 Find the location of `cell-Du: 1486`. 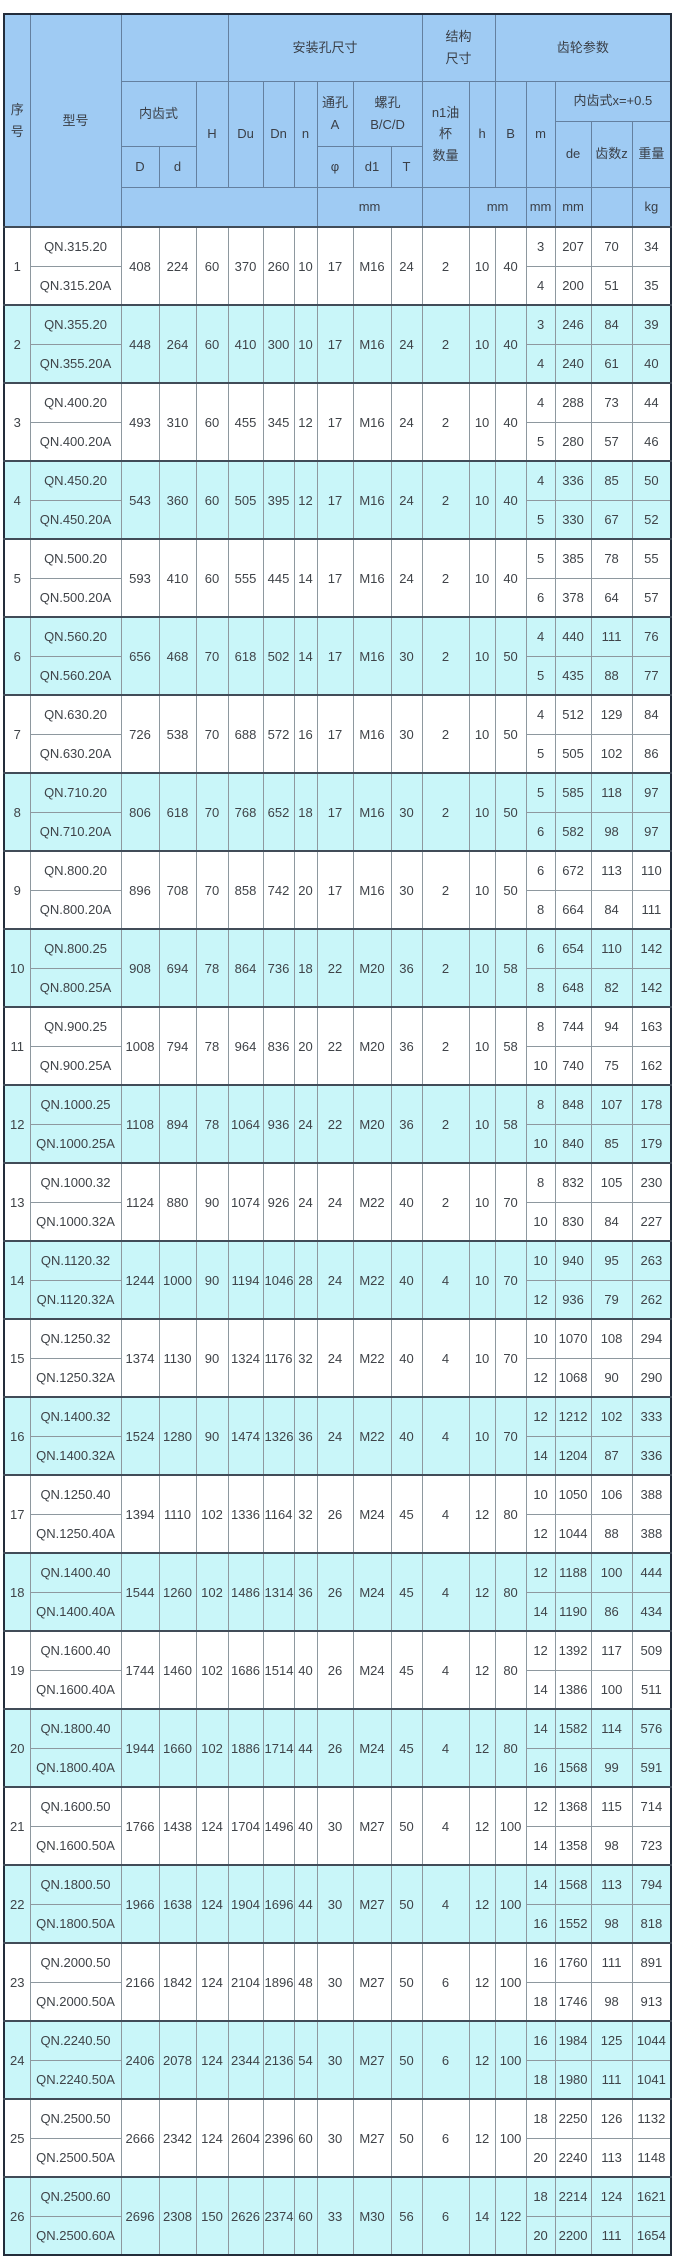

cell-Du: 1486 is located at coordinates (245, 1592).